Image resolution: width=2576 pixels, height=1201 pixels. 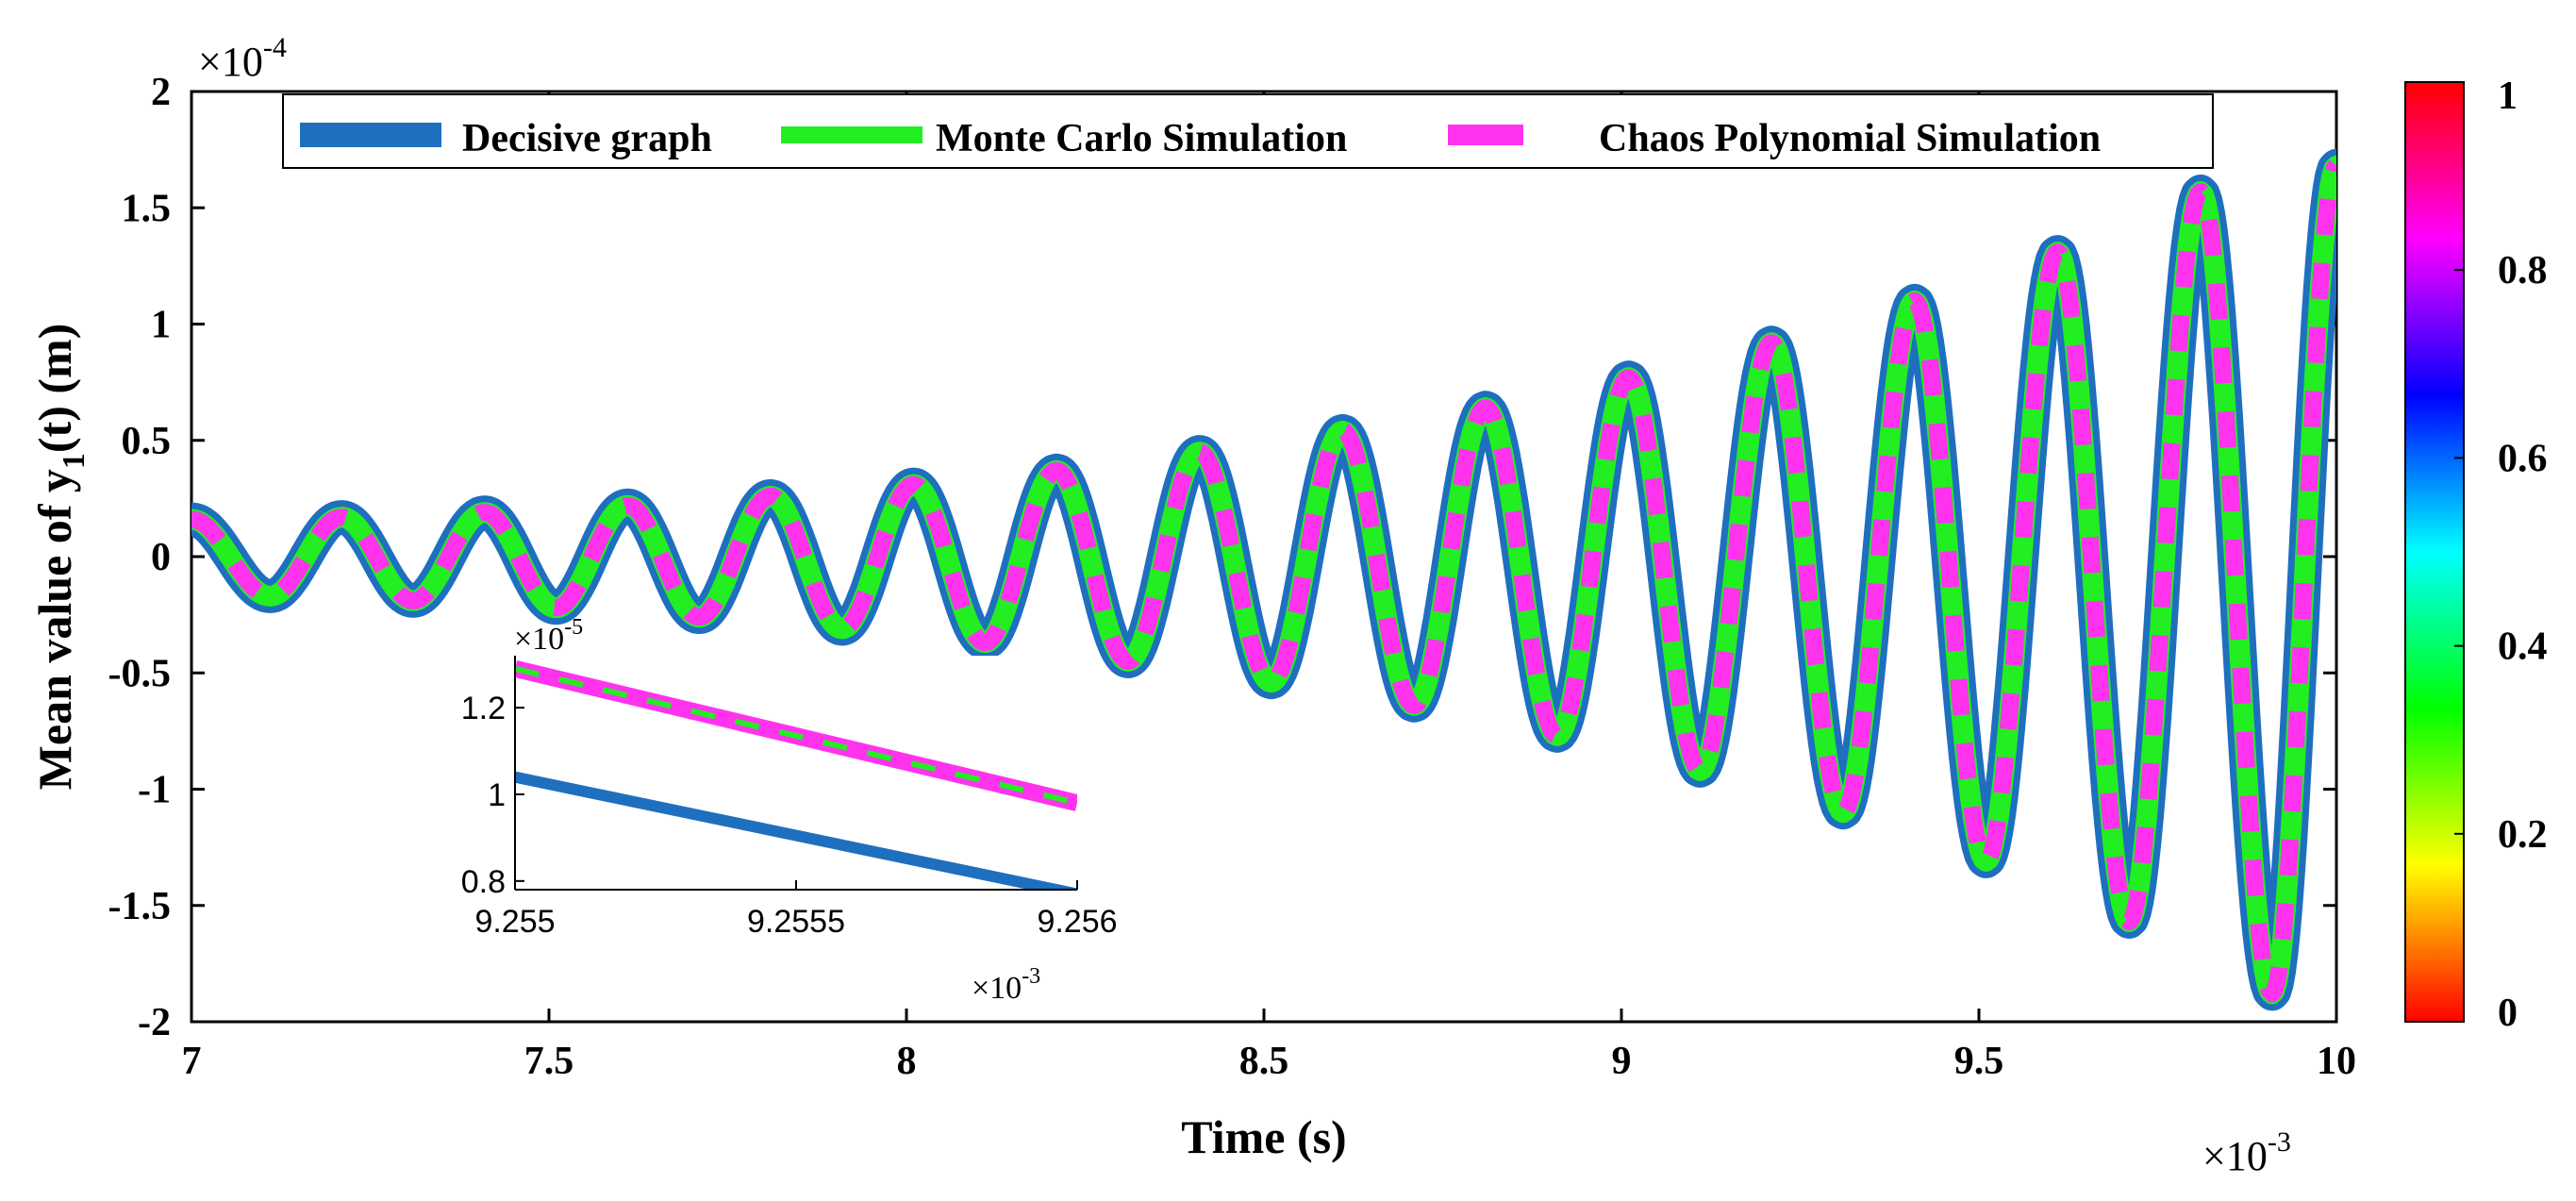 What do you see at coordinates (161, 558) in the screenshot?
I see `y-tick-label: 0` at bounding box center [161, 558].